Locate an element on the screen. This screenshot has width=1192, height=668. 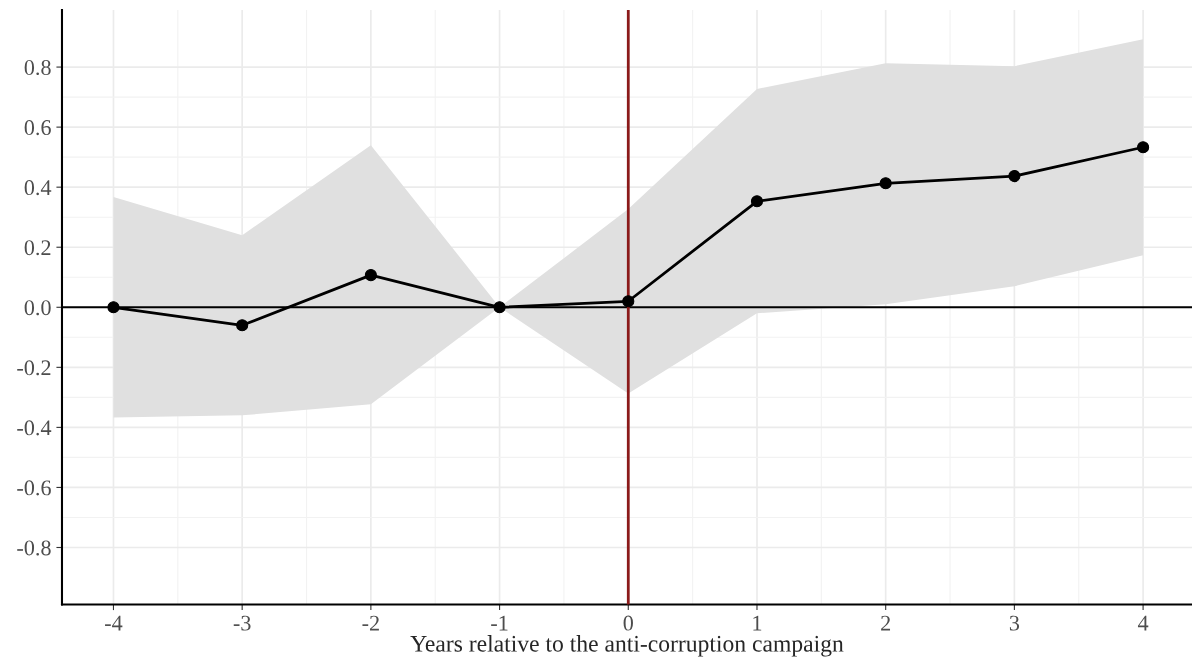
y-tick-label: -0.2 is located at coordinates (34, 368).